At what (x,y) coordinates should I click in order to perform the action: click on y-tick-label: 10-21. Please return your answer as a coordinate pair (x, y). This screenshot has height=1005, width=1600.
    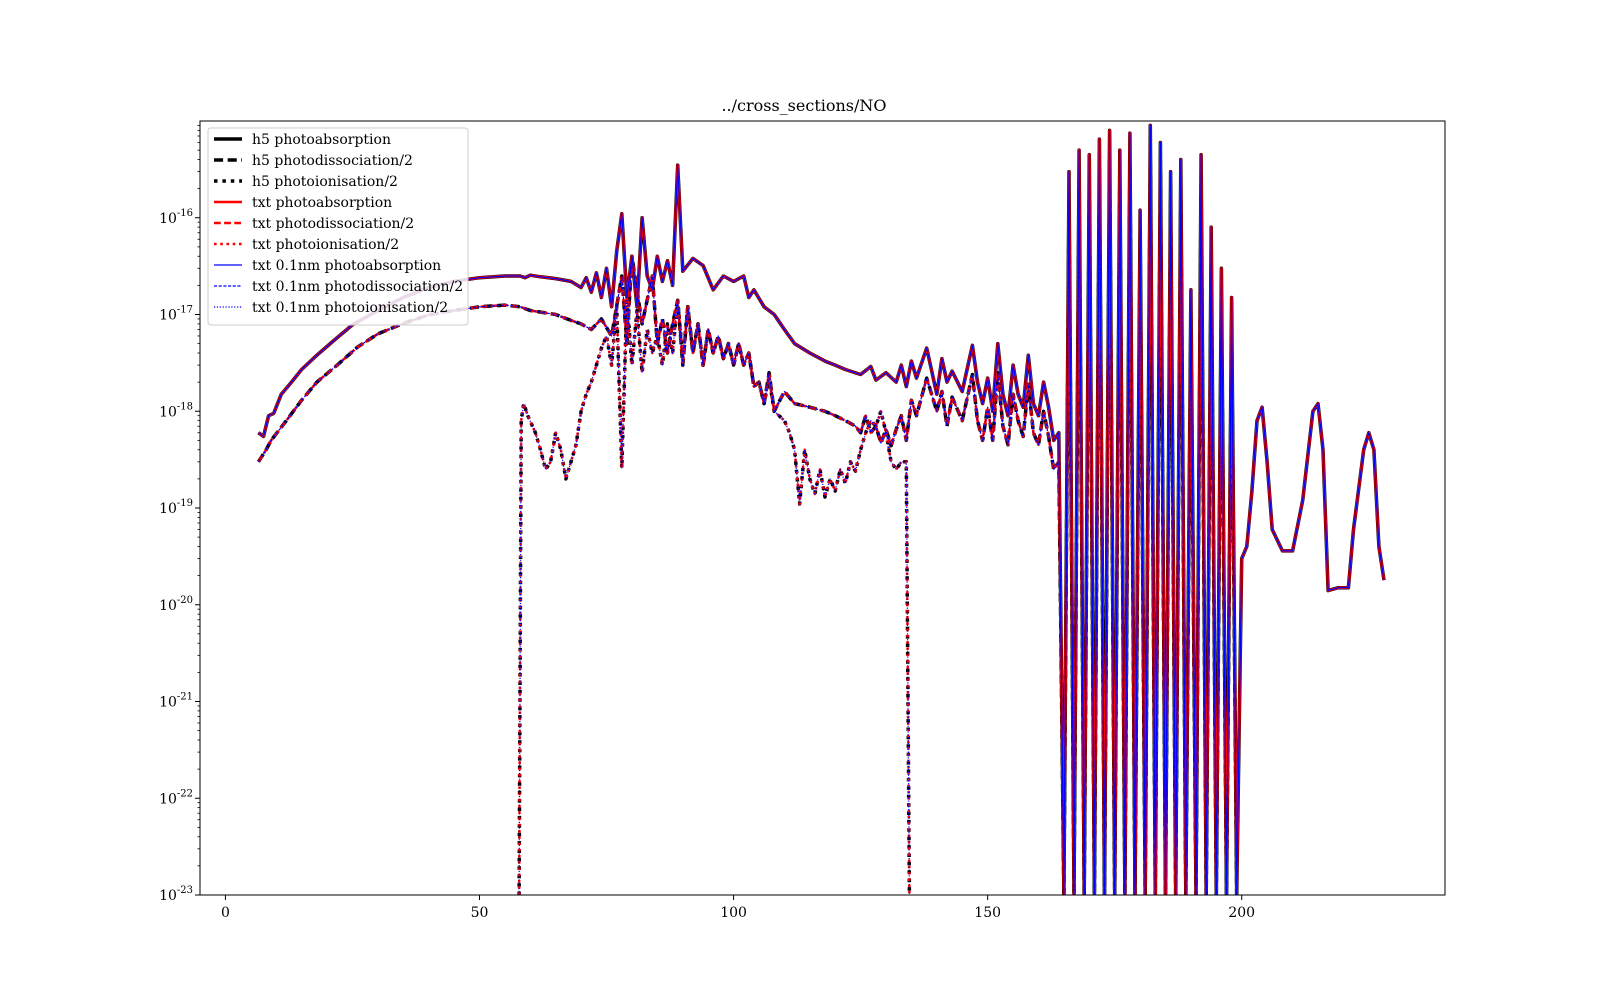
    Looking at the image, I should click on (176, 701).